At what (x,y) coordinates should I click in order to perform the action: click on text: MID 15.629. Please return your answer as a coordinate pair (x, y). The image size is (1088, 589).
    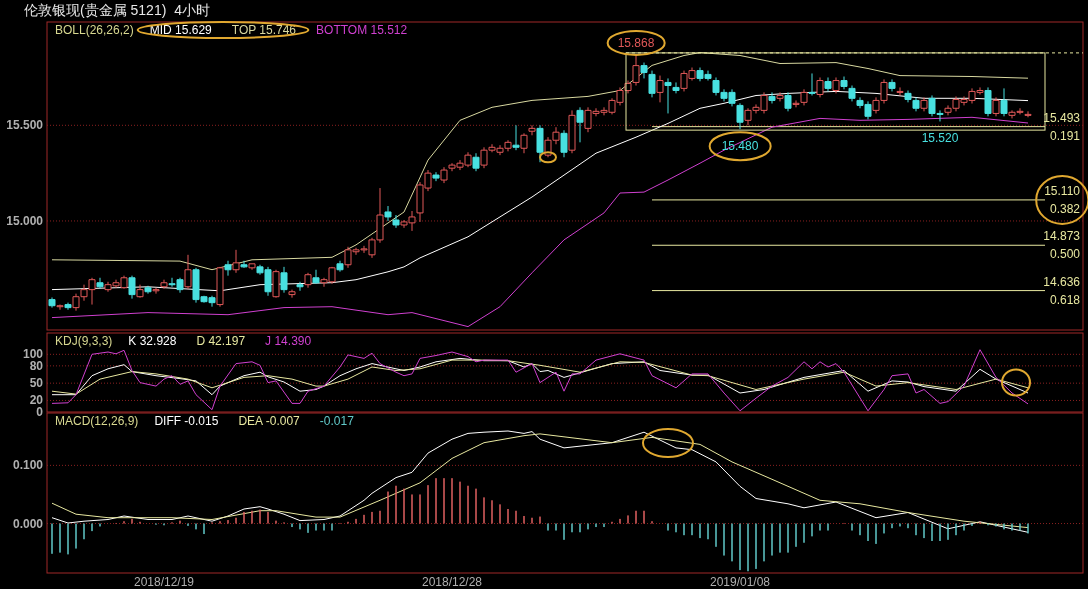
    Looking at the image, I should click on (181, 30).